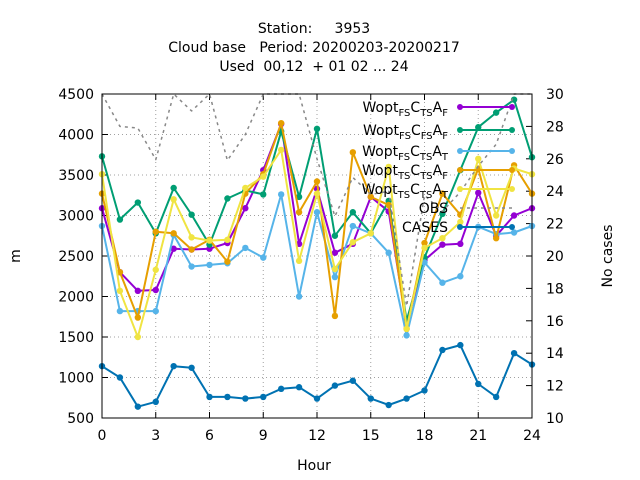 The height and width of the screenshot is (480, 640). I want to click on y-tick-label: 1000, so click(76, 379).